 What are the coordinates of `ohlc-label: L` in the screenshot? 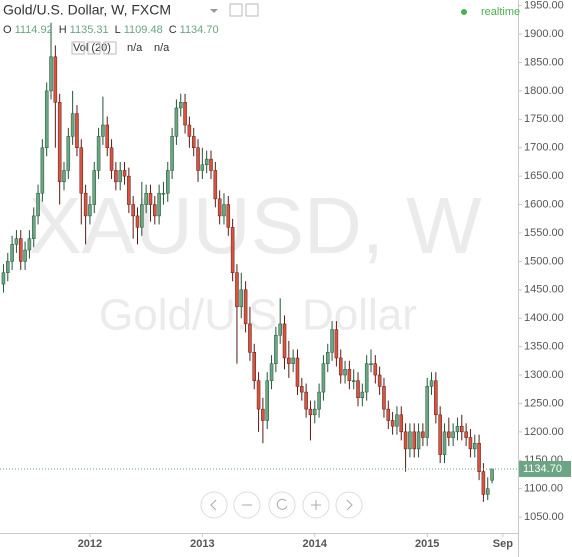 It's located at (118, 30).